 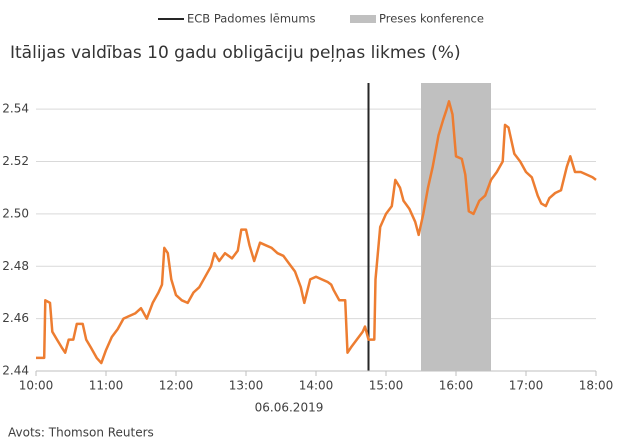 I want to click on x-tick-label: 11:00, so click(x=106, y=386).